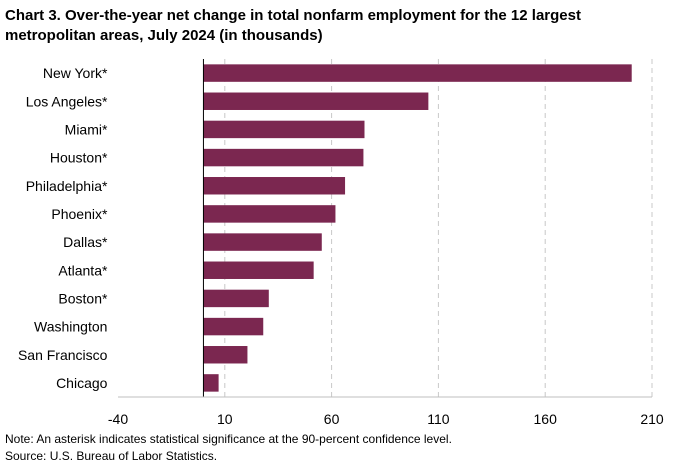 This screenshot has height=468, width=674. Describe the element at coordinates (70, 327) in the screenshot. I see `category-label-9: Washington` at that location.